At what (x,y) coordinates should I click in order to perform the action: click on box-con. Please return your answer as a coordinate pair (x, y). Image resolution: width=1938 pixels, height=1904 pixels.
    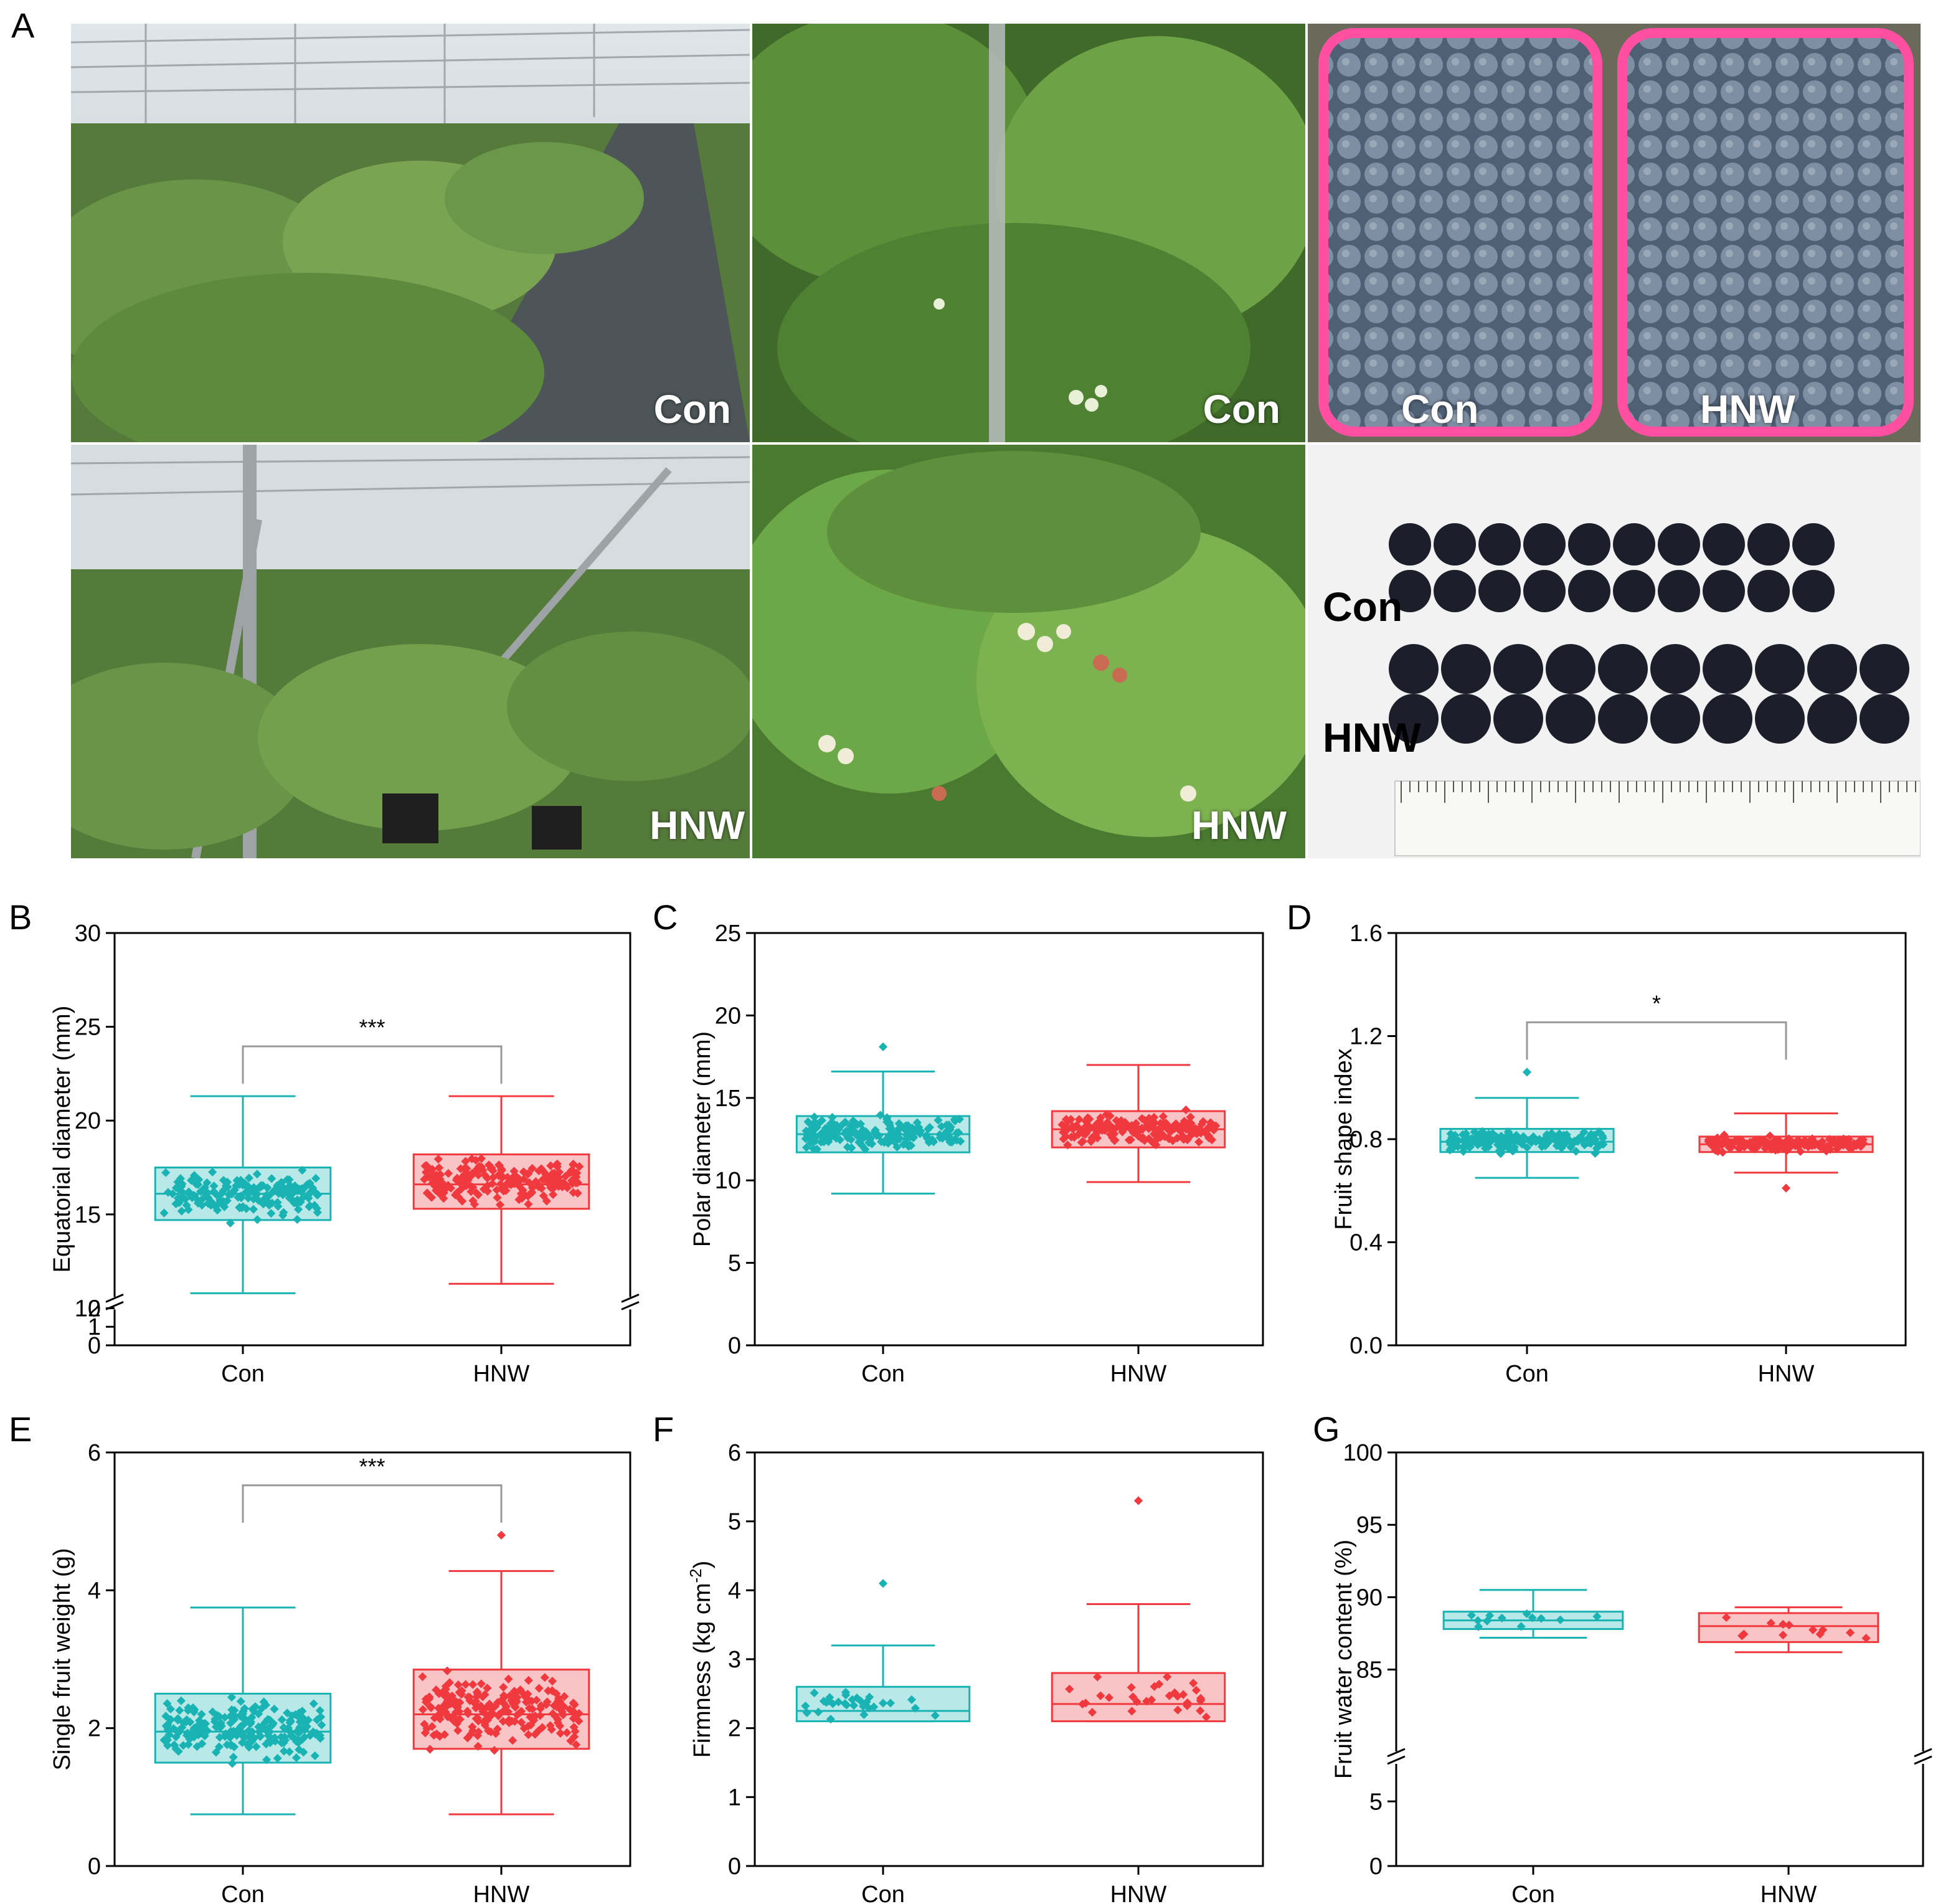
    Looking at the image, I should click on (243, 1711).